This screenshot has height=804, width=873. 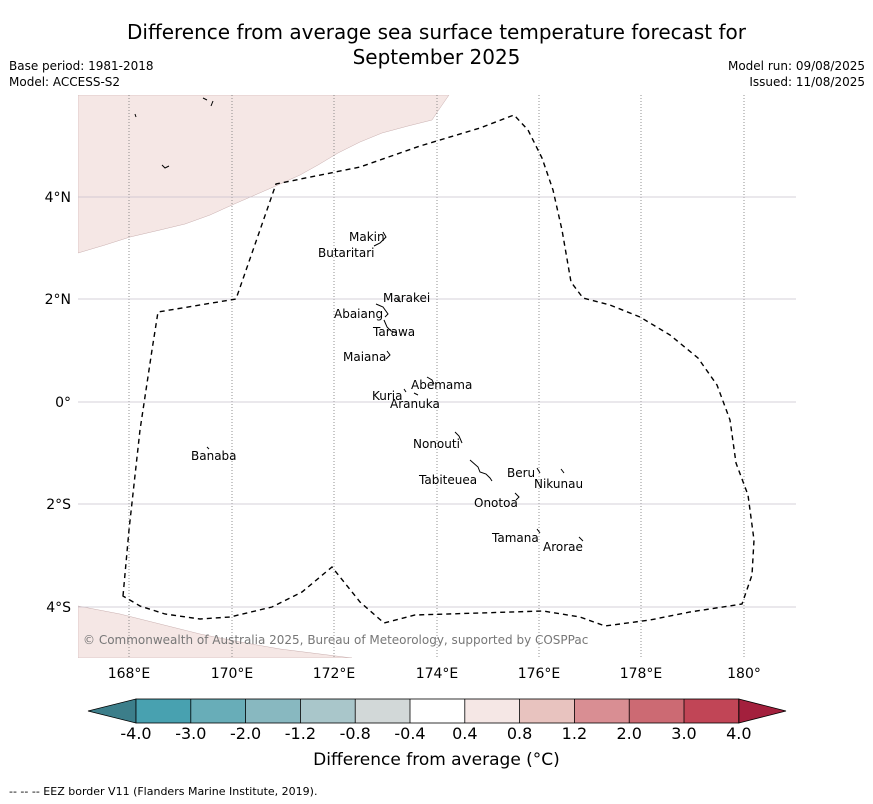 What do you see at coordinates (558, 484) in the screenshot?
I see `island-label-nikunau: Nikunau` at bounding box center [558, 484].